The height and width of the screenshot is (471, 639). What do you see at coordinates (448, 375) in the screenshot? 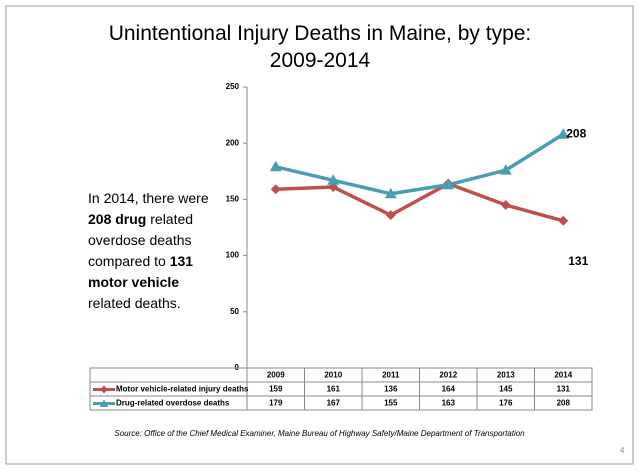
I see `x-tick-label: 2012` at bounding box center [448, 375].